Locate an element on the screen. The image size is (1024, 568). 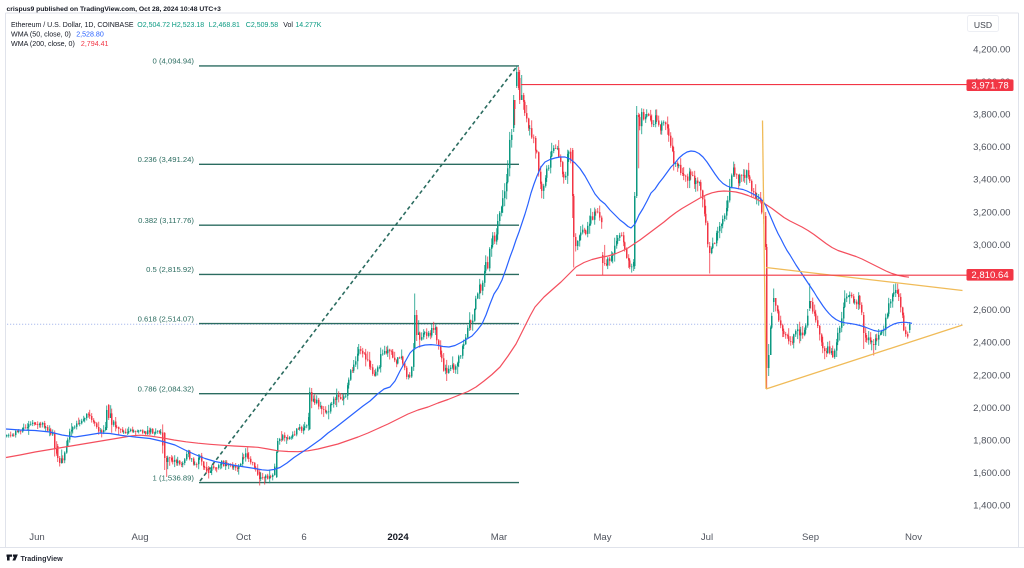
svg-text: 2024 is located at coordinates (398, 537).